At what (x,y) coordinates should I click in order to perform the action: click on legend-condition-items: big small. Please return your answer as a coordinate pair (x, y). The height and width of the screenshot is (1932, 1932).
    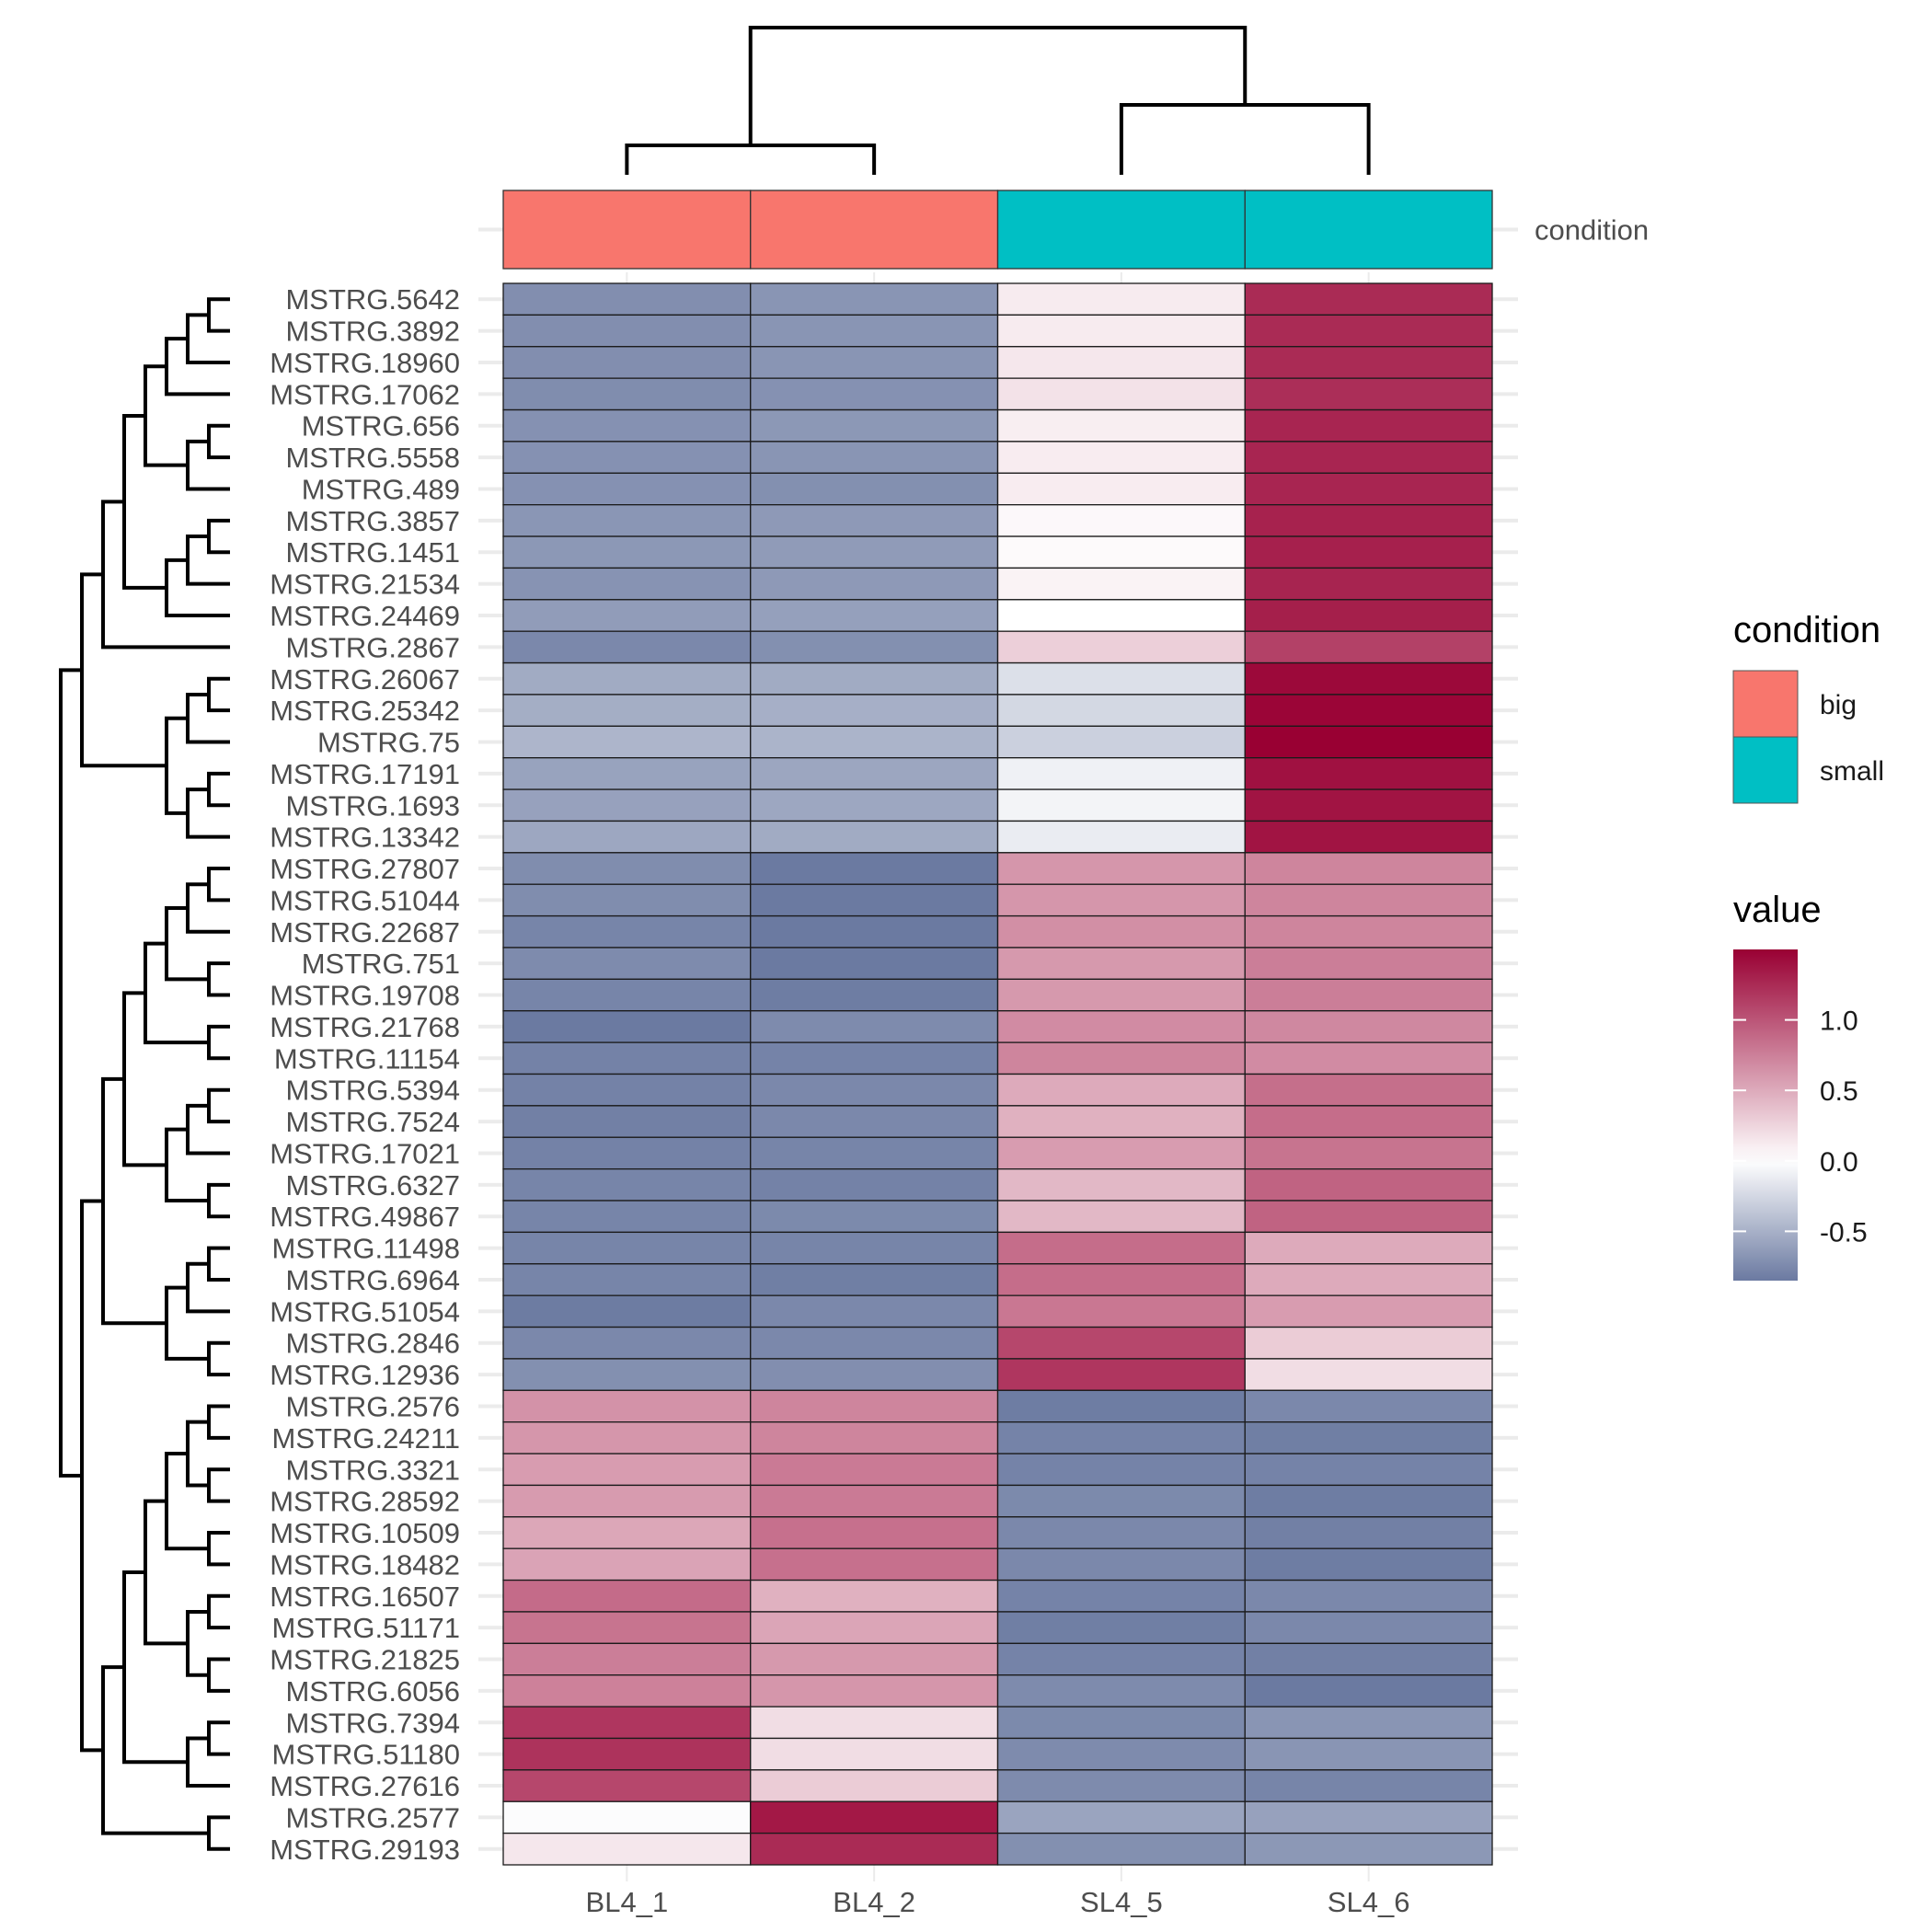
    Looking at the image, I should click on (1808, 737).